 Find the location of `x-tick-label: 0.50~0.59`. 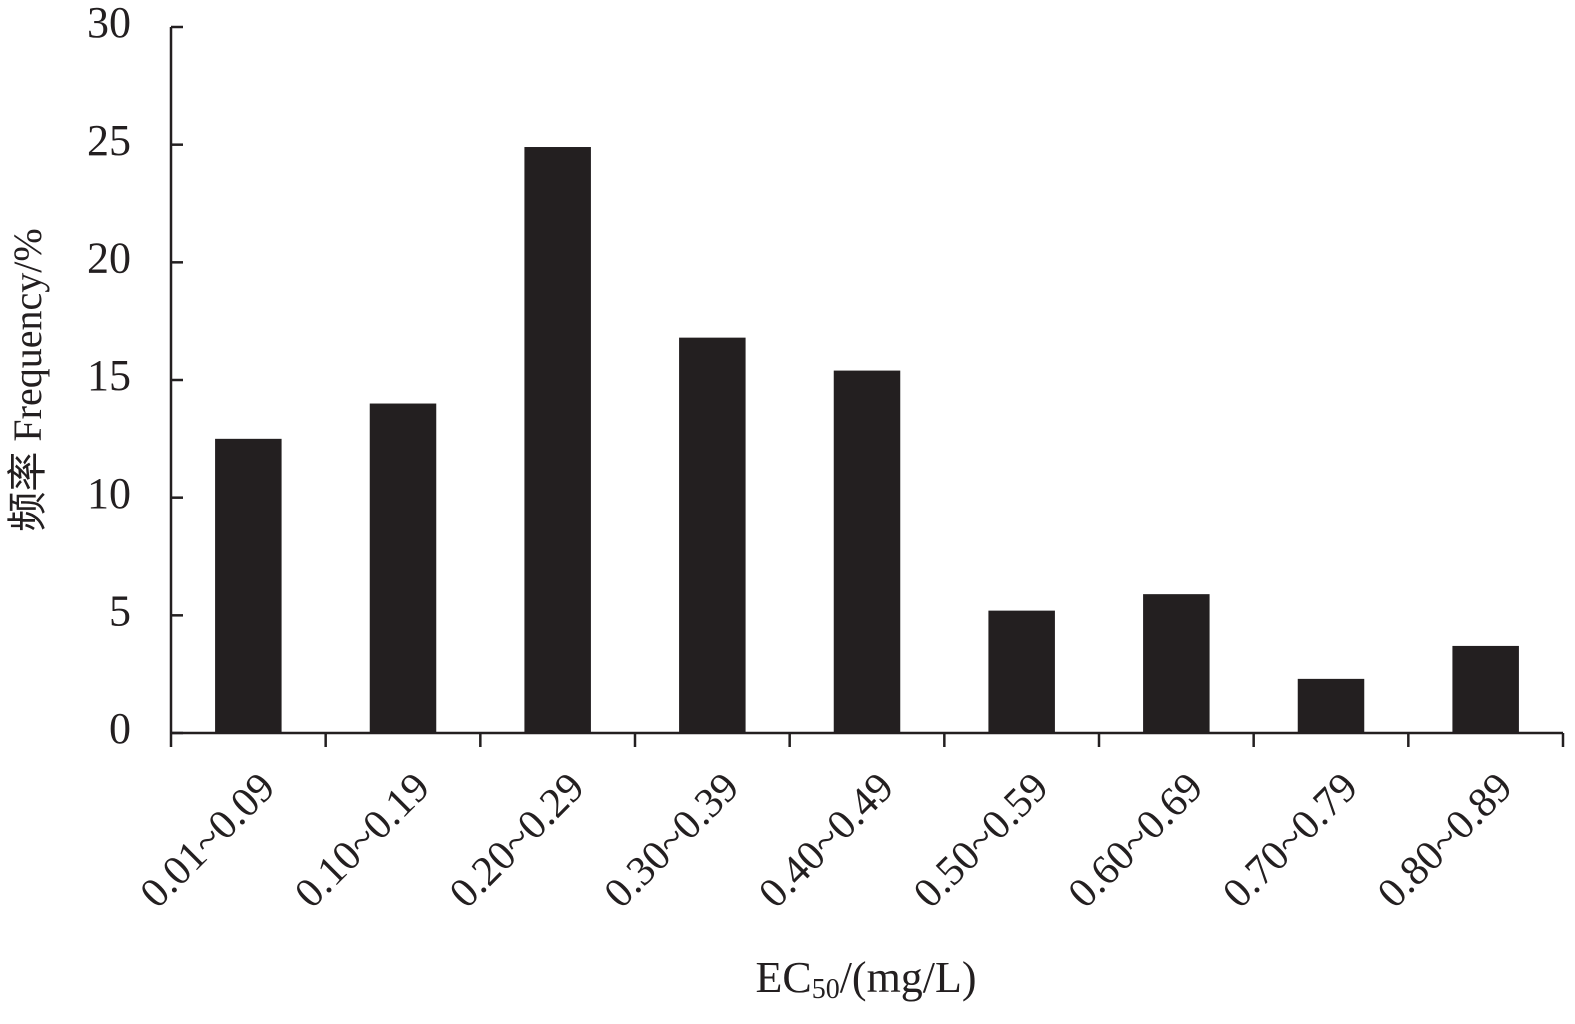

x-tick-label: 0.50~0.59 is located at coordinates (981, 840).